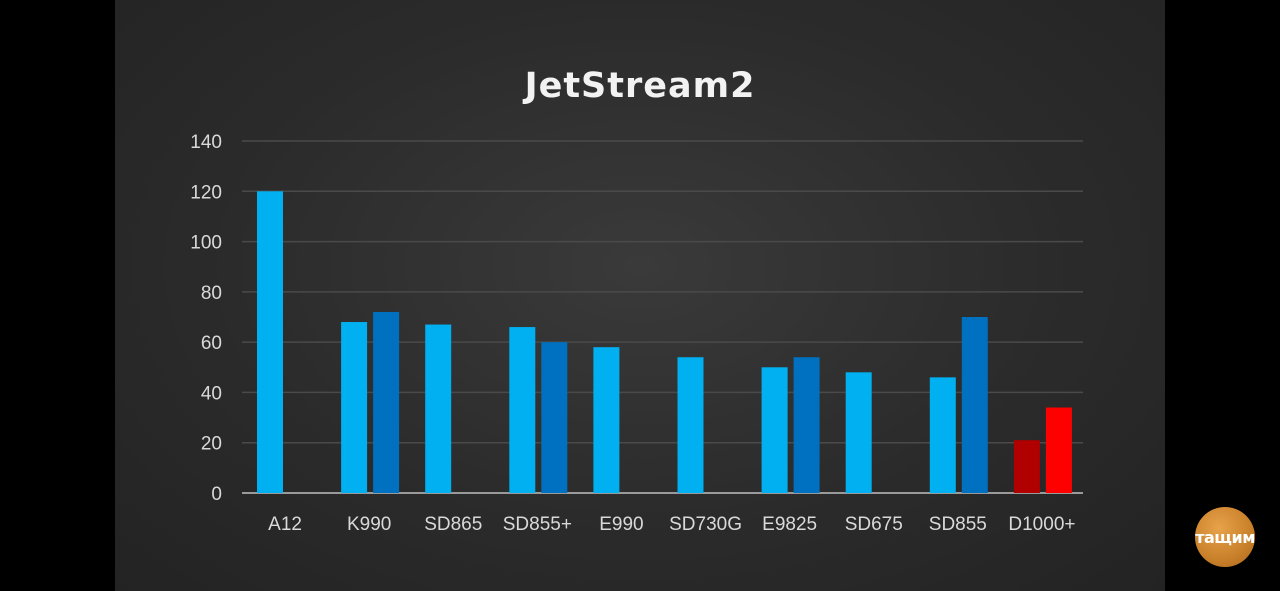 The image size is (1280, 591). I want to click on bar-sd730g-s1, so click(690, 425).